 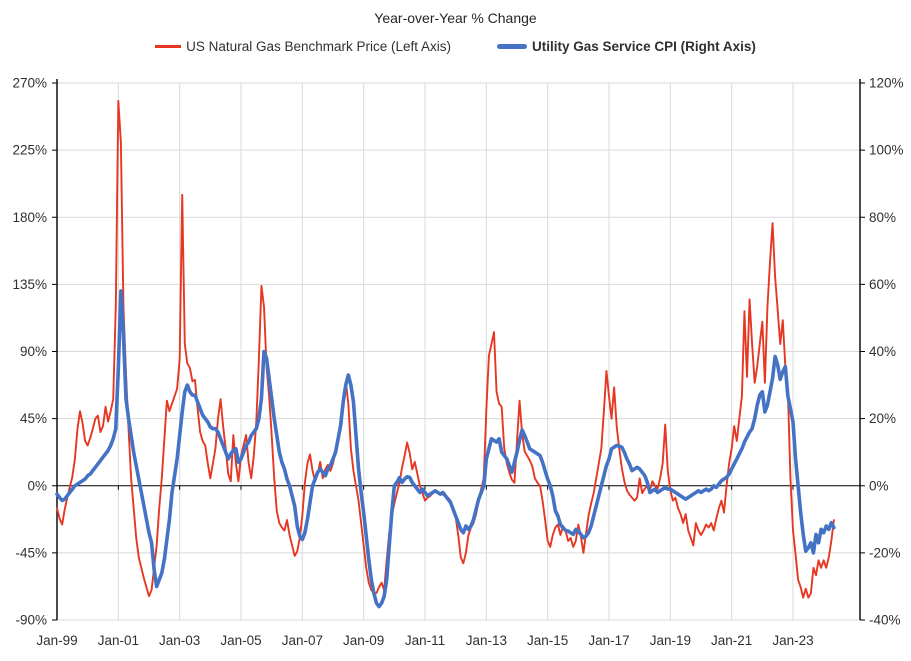 What do you see at coordinates (882, 217) in the screenshot?
I see `right-axis-tick-label: 80%` at bounding box center [882, 217].